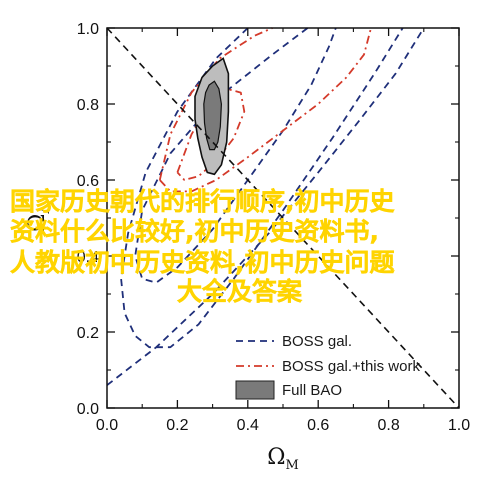 The image size is (500, 484). Describe the element at coordinates (88, 333) in the screenshot. I see `y-tick-label: 0.2` at that location.